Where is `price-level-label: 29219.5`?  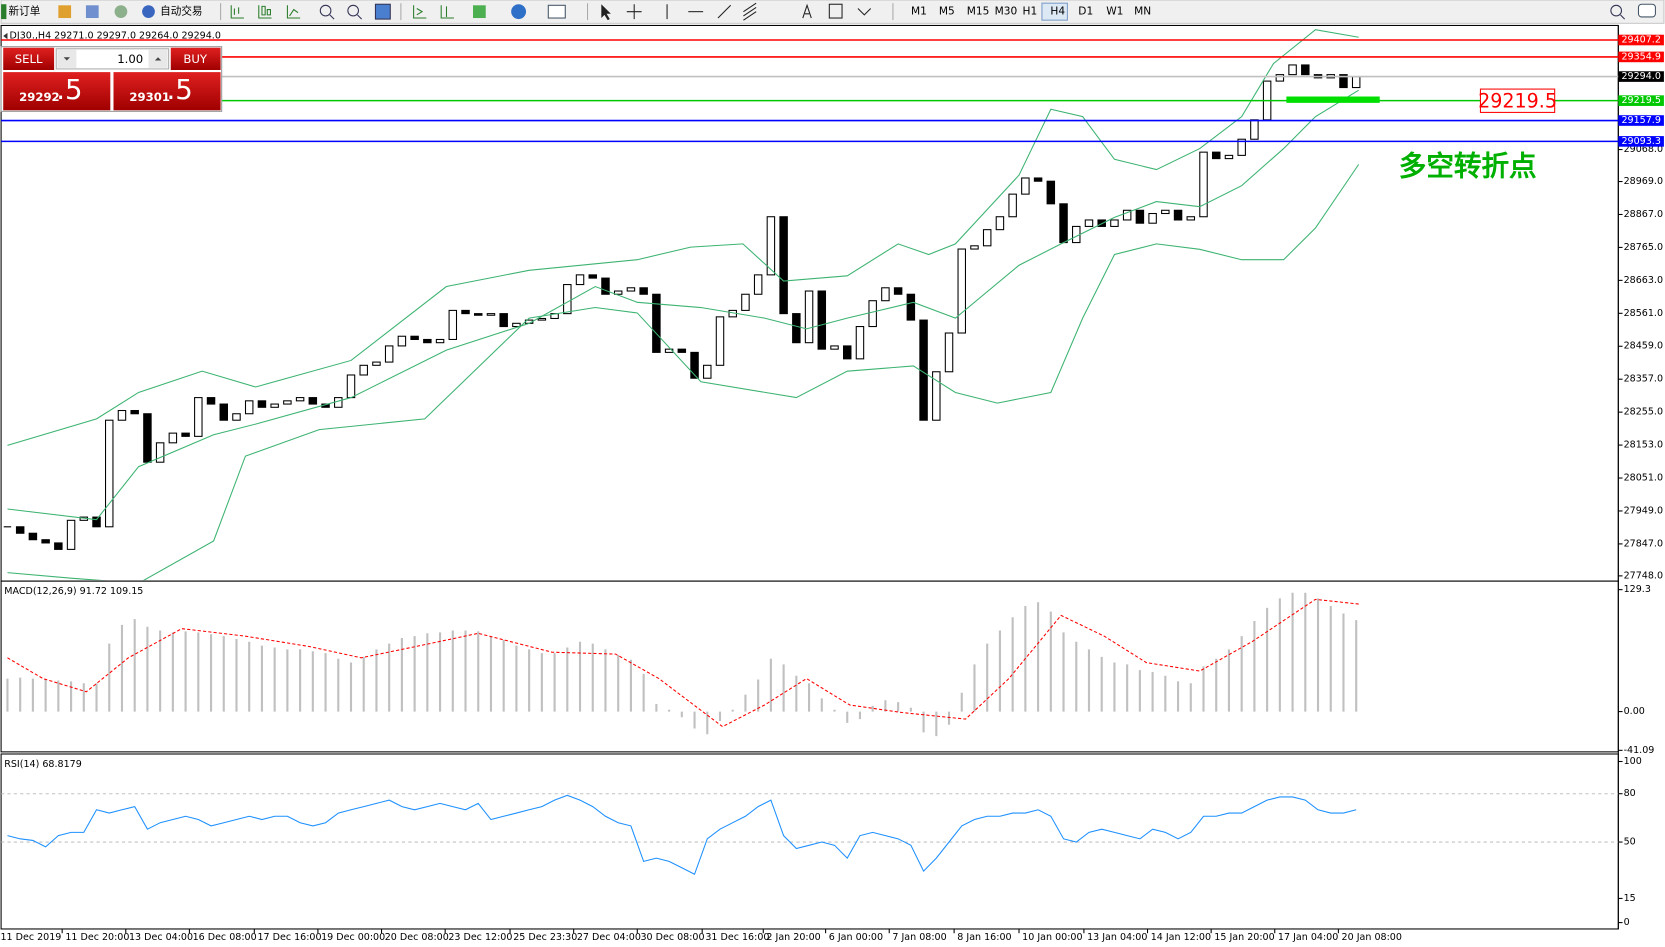
price-level-label: 29219.5 is located at coordinates (1640, 100).